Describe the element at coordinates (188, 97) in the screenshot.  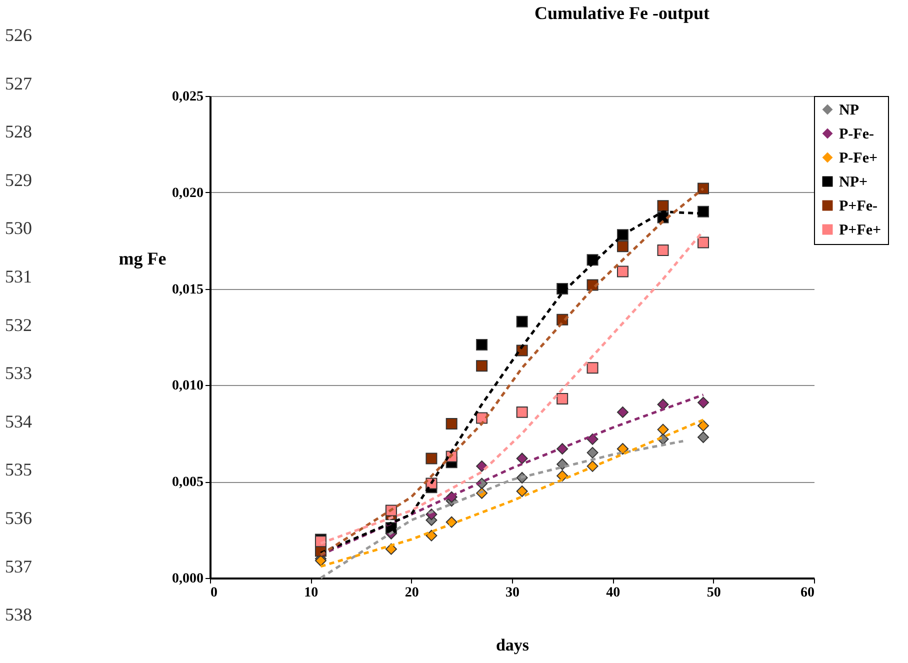
I see `y-tick-label: 0,025` at that location.